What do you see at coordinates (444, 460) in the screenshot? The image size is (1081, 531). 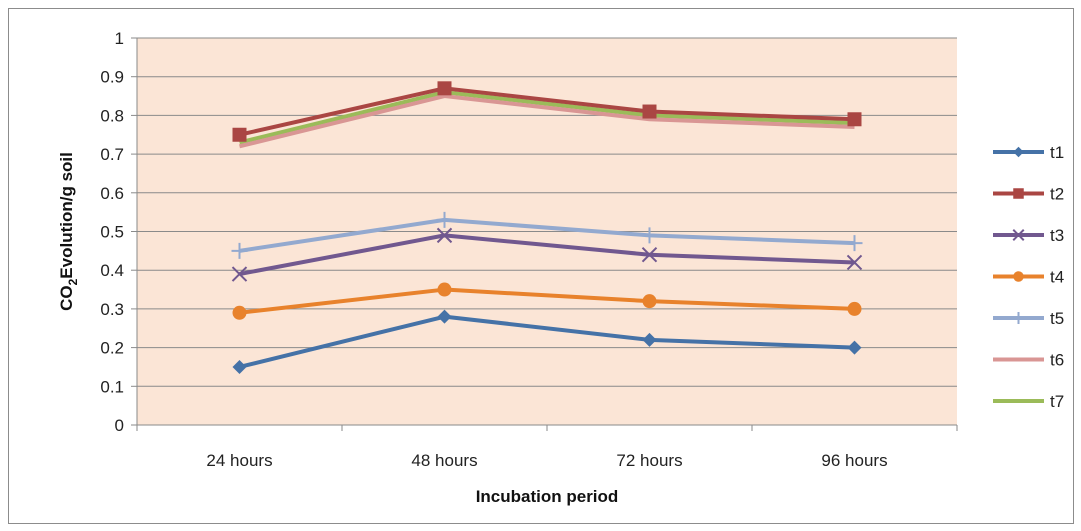 I see `x-tick-label: 48 hours` at bounding box center [444, 460].